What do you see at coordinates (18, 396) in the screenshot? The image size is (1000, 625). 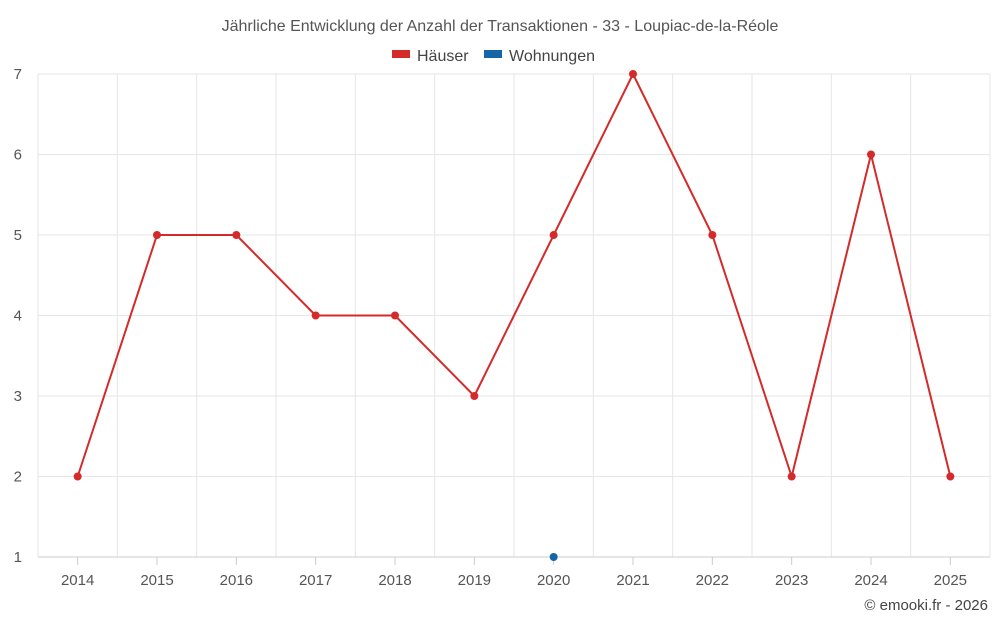 I see `y-tick-label: 3` at bounding box center [18, 396].